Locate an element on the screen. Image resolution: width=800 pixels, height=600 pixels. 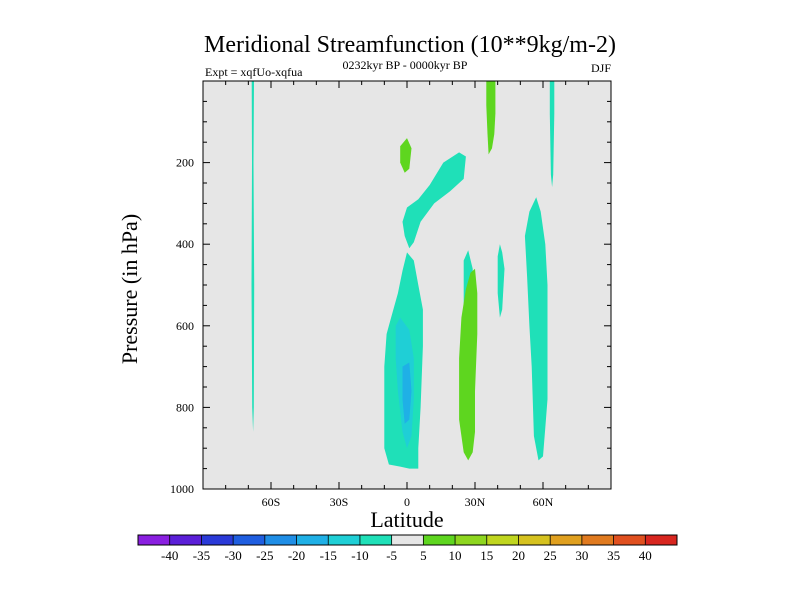
colorbar-label: -5 is located at coordinates (391, 555).